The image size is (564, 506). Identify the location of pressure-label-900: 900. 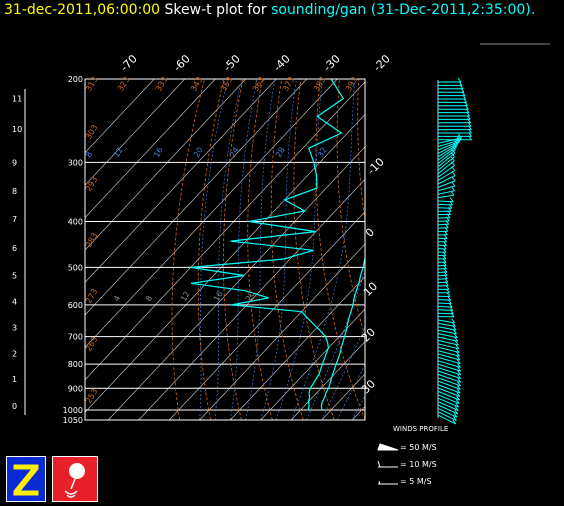
(75, 388).